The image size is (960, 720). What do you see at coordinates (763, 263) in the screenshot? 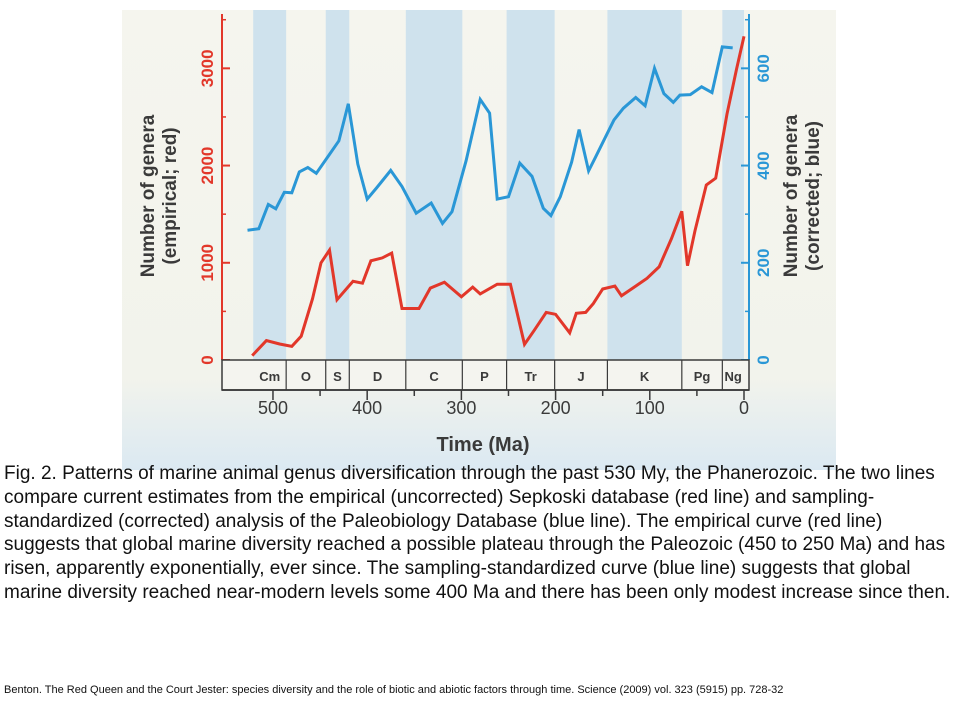
I see `right-tick-label: 200` at bounding box center [763, 263].